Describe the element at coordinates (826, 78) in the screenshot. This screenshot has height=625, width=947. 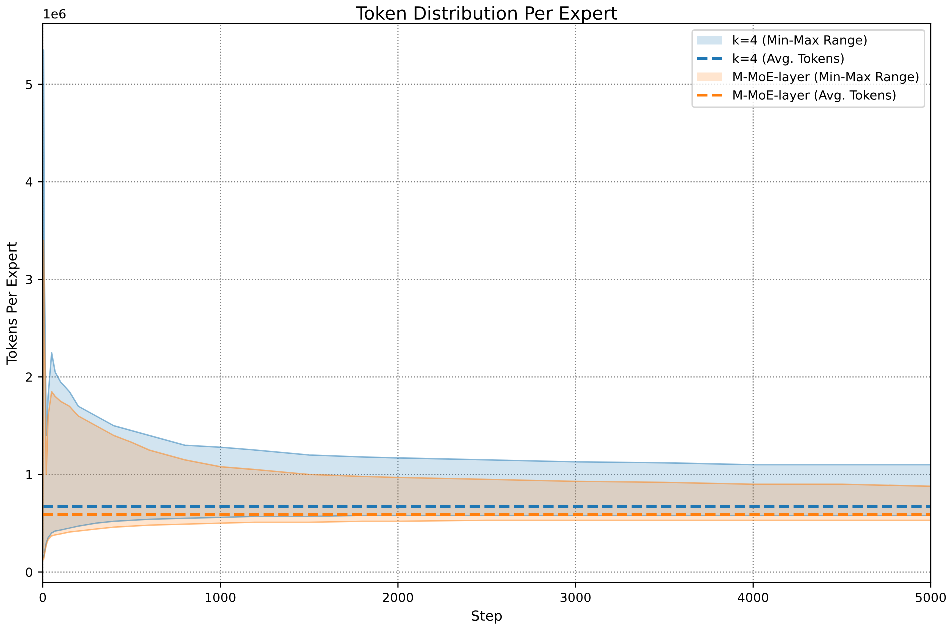
I see `legend-label: M-MoE-layer (Min-Max Range)` at that location.